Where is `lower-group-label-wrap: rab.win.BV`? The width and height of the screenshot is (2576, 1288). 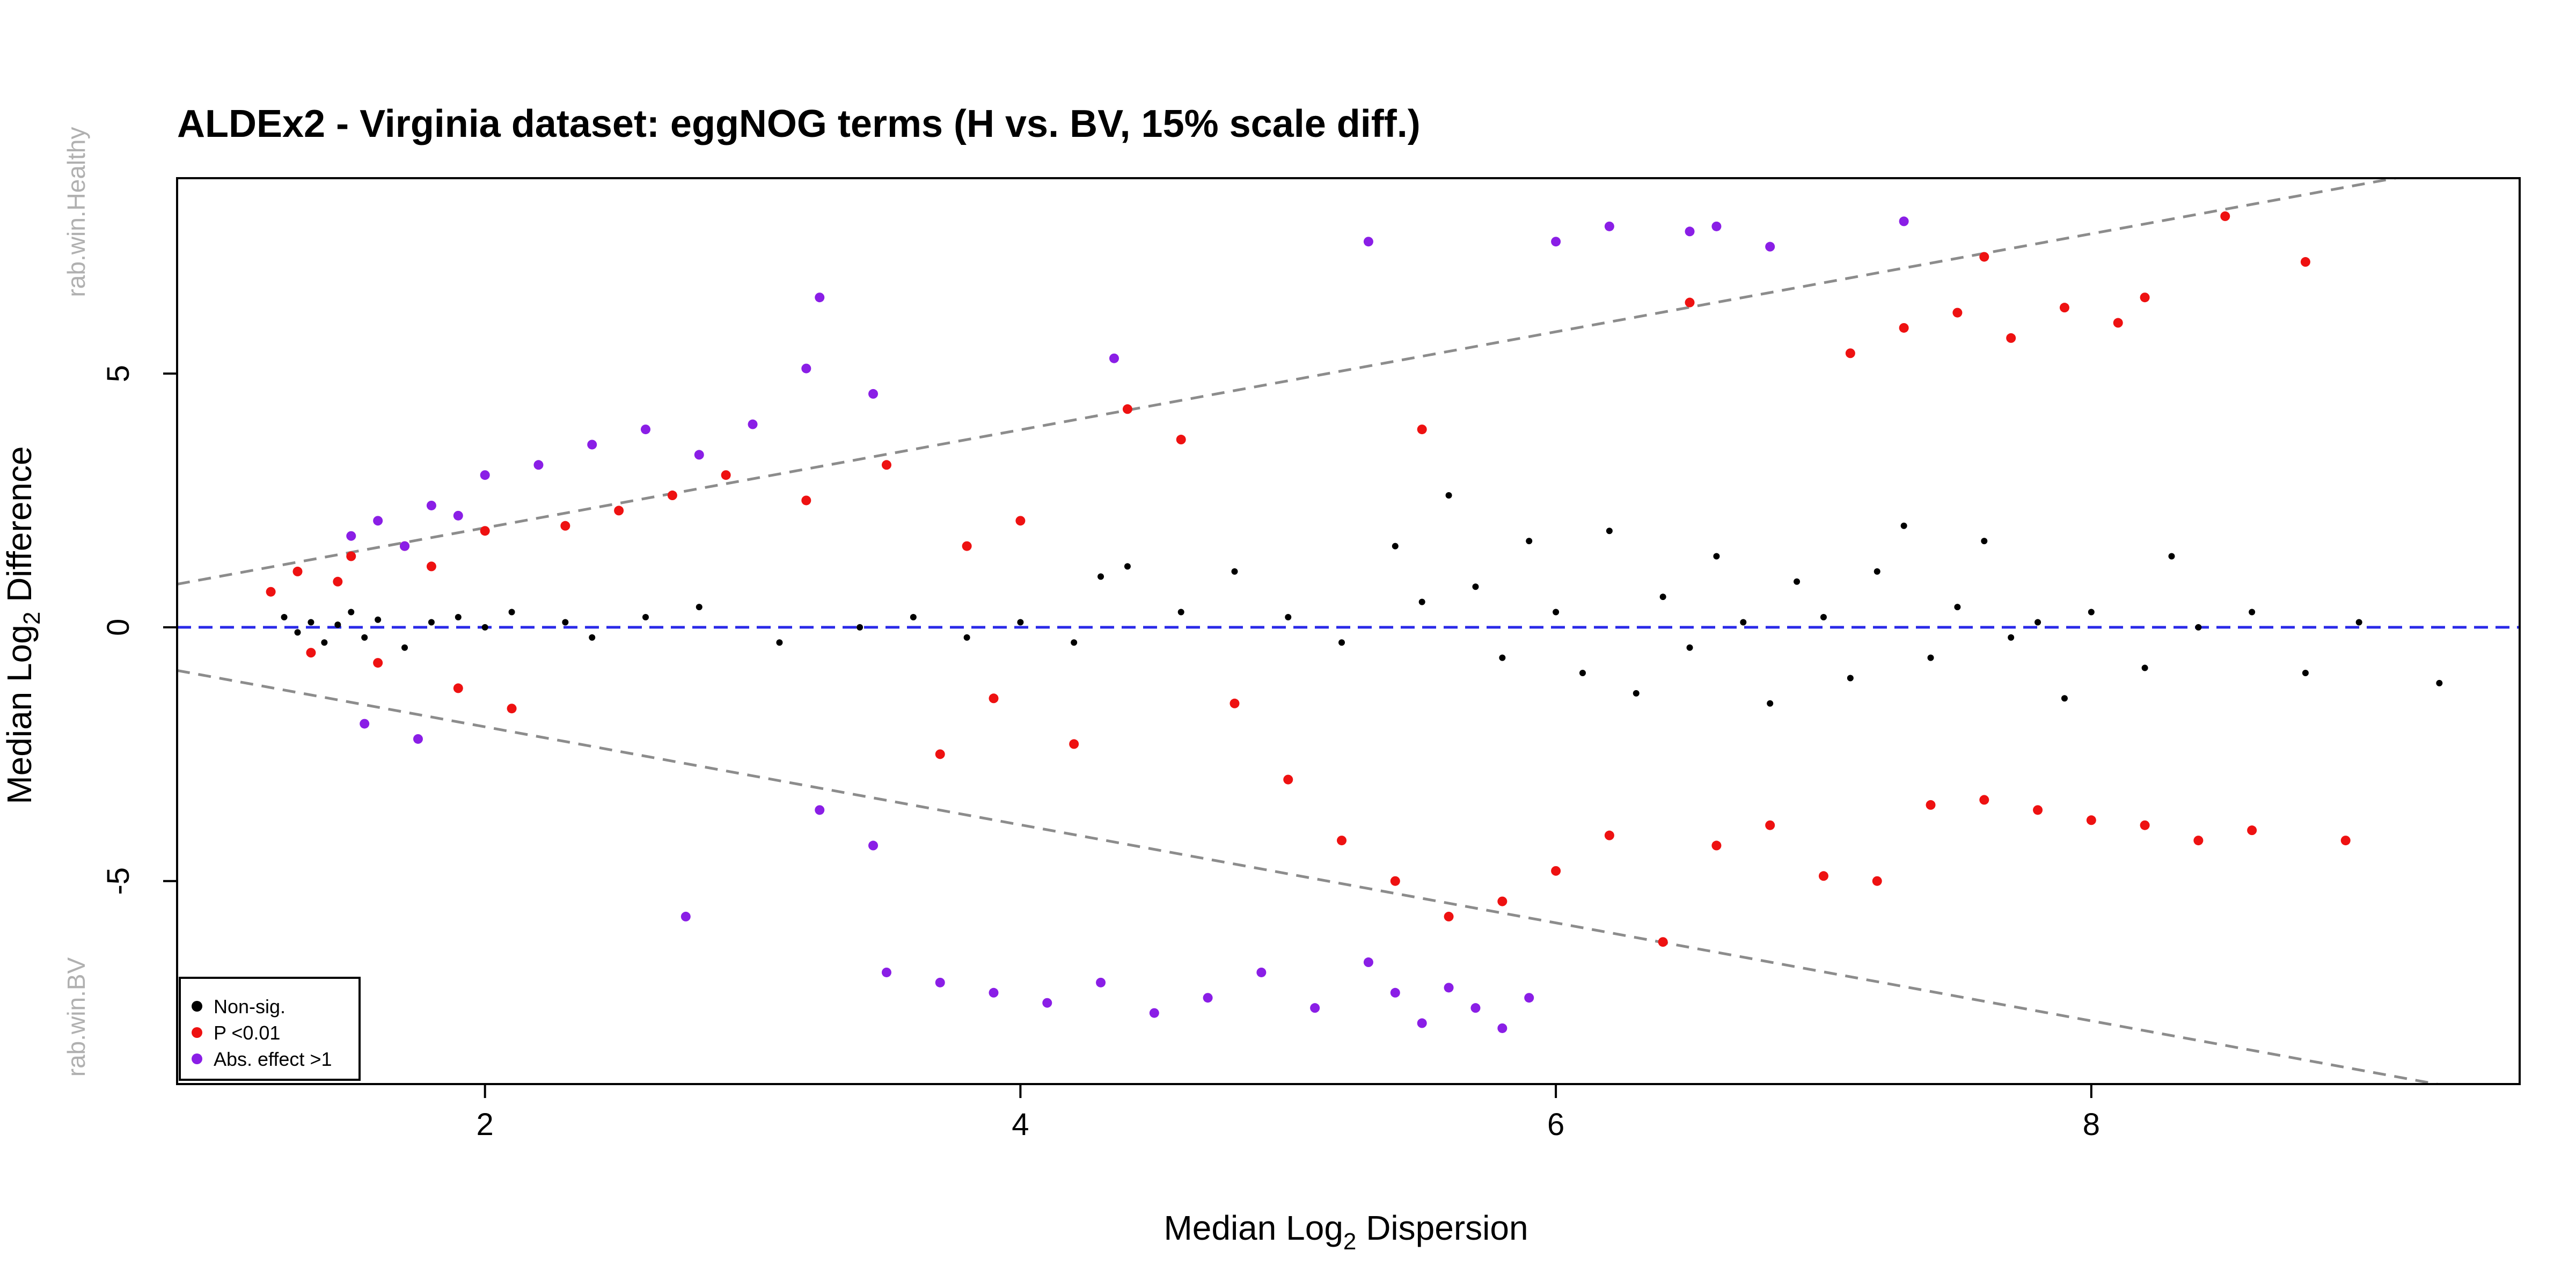
lower-group-label-wrap: rab.win.BV is located at coordinates (76, 1017).